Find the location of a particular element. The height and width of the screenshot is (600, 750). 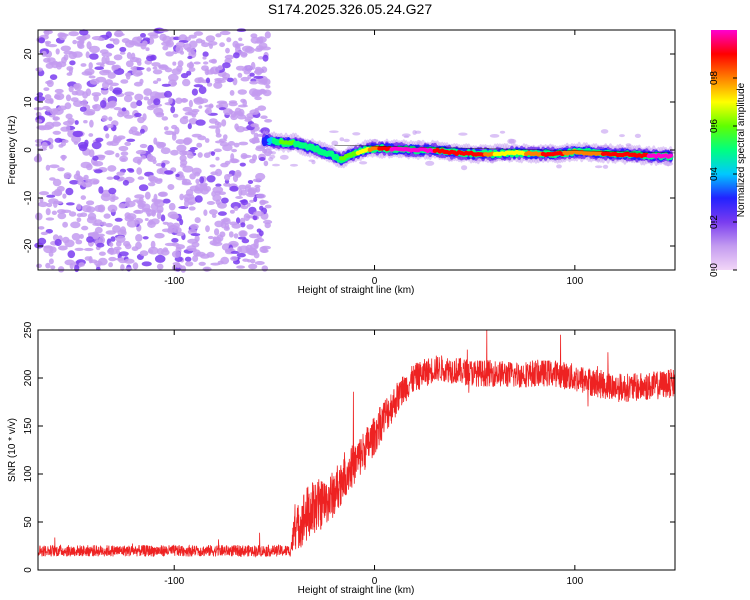

colorbar-tick-label: 0.2 is located at coordinates (714, 222).